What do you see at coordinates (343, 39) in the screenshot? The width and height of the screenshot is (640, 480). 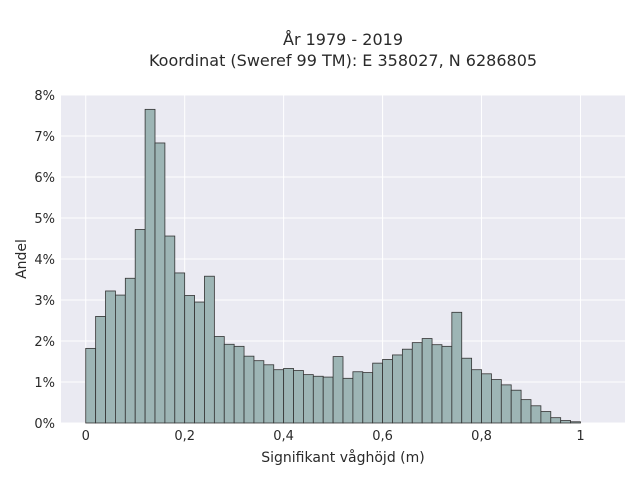 I see `chart-title-line1: År 1979 - 2019` at bounding box center [343, 39].